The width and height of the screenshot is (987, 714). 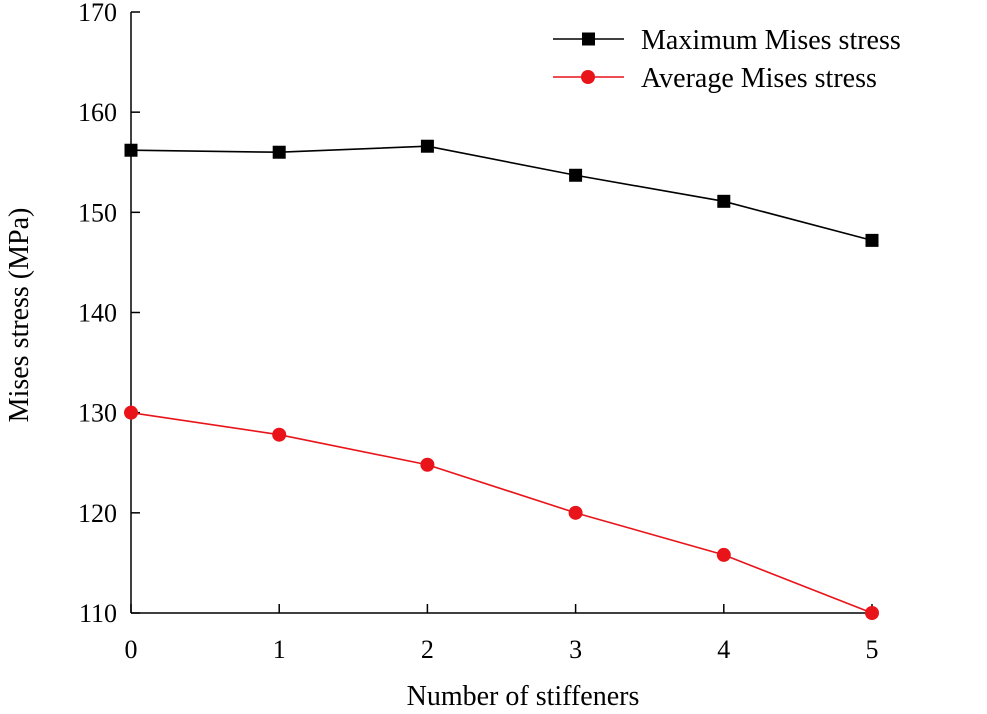 I want to click on x-tick-label: 3, so click(x=575, y=649).